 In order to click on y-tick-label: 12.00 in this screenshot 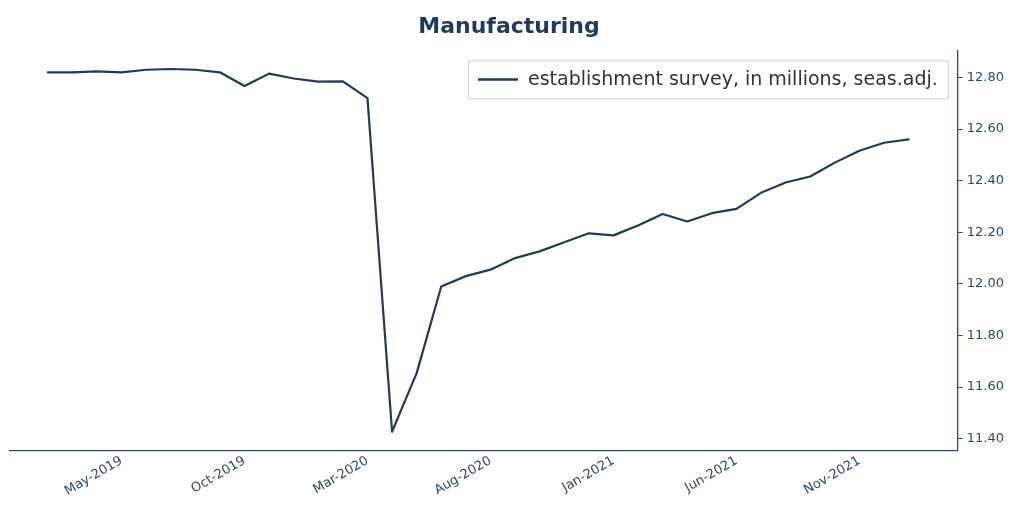, I will do `click(985, 283)`.